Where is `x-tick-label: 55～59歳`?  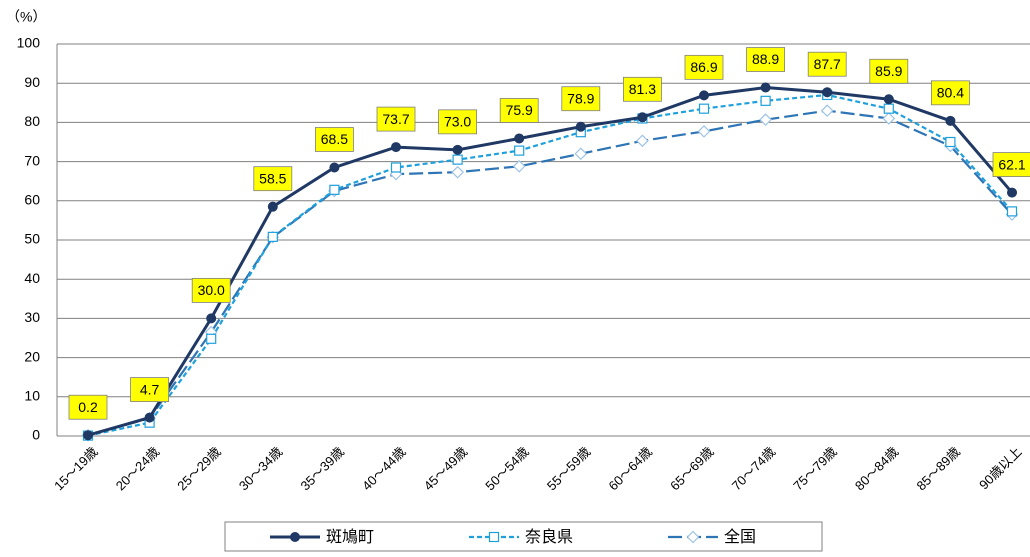
x-tick-label: 55～59歳 is located at coordinates (568, 468).